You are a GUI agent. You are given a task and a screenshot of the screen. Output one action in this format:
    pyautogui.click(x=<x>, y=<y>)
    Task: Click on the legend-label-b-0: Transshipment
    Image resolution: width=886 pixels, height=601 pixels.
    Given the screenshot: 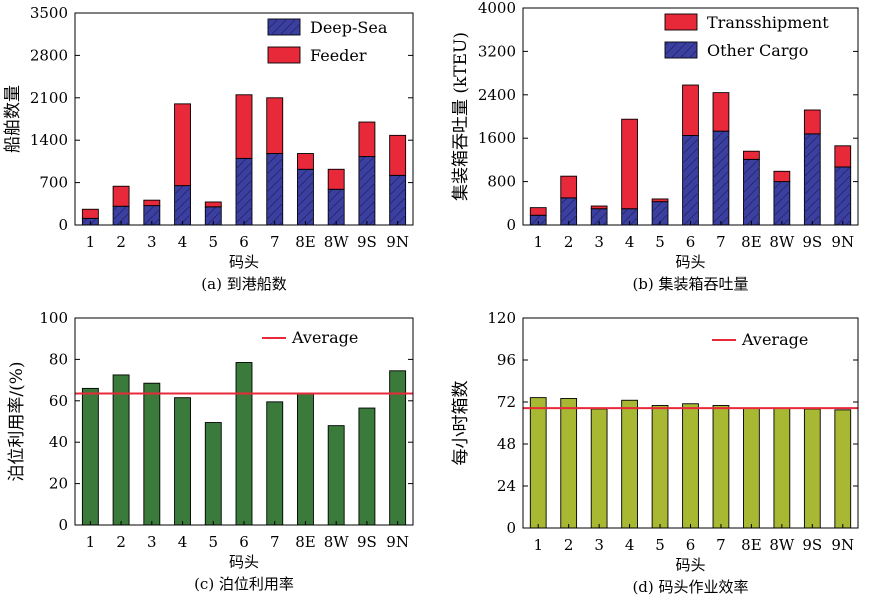 What is the action you would take?
    pyautogui.click(x=768, y=22)
    